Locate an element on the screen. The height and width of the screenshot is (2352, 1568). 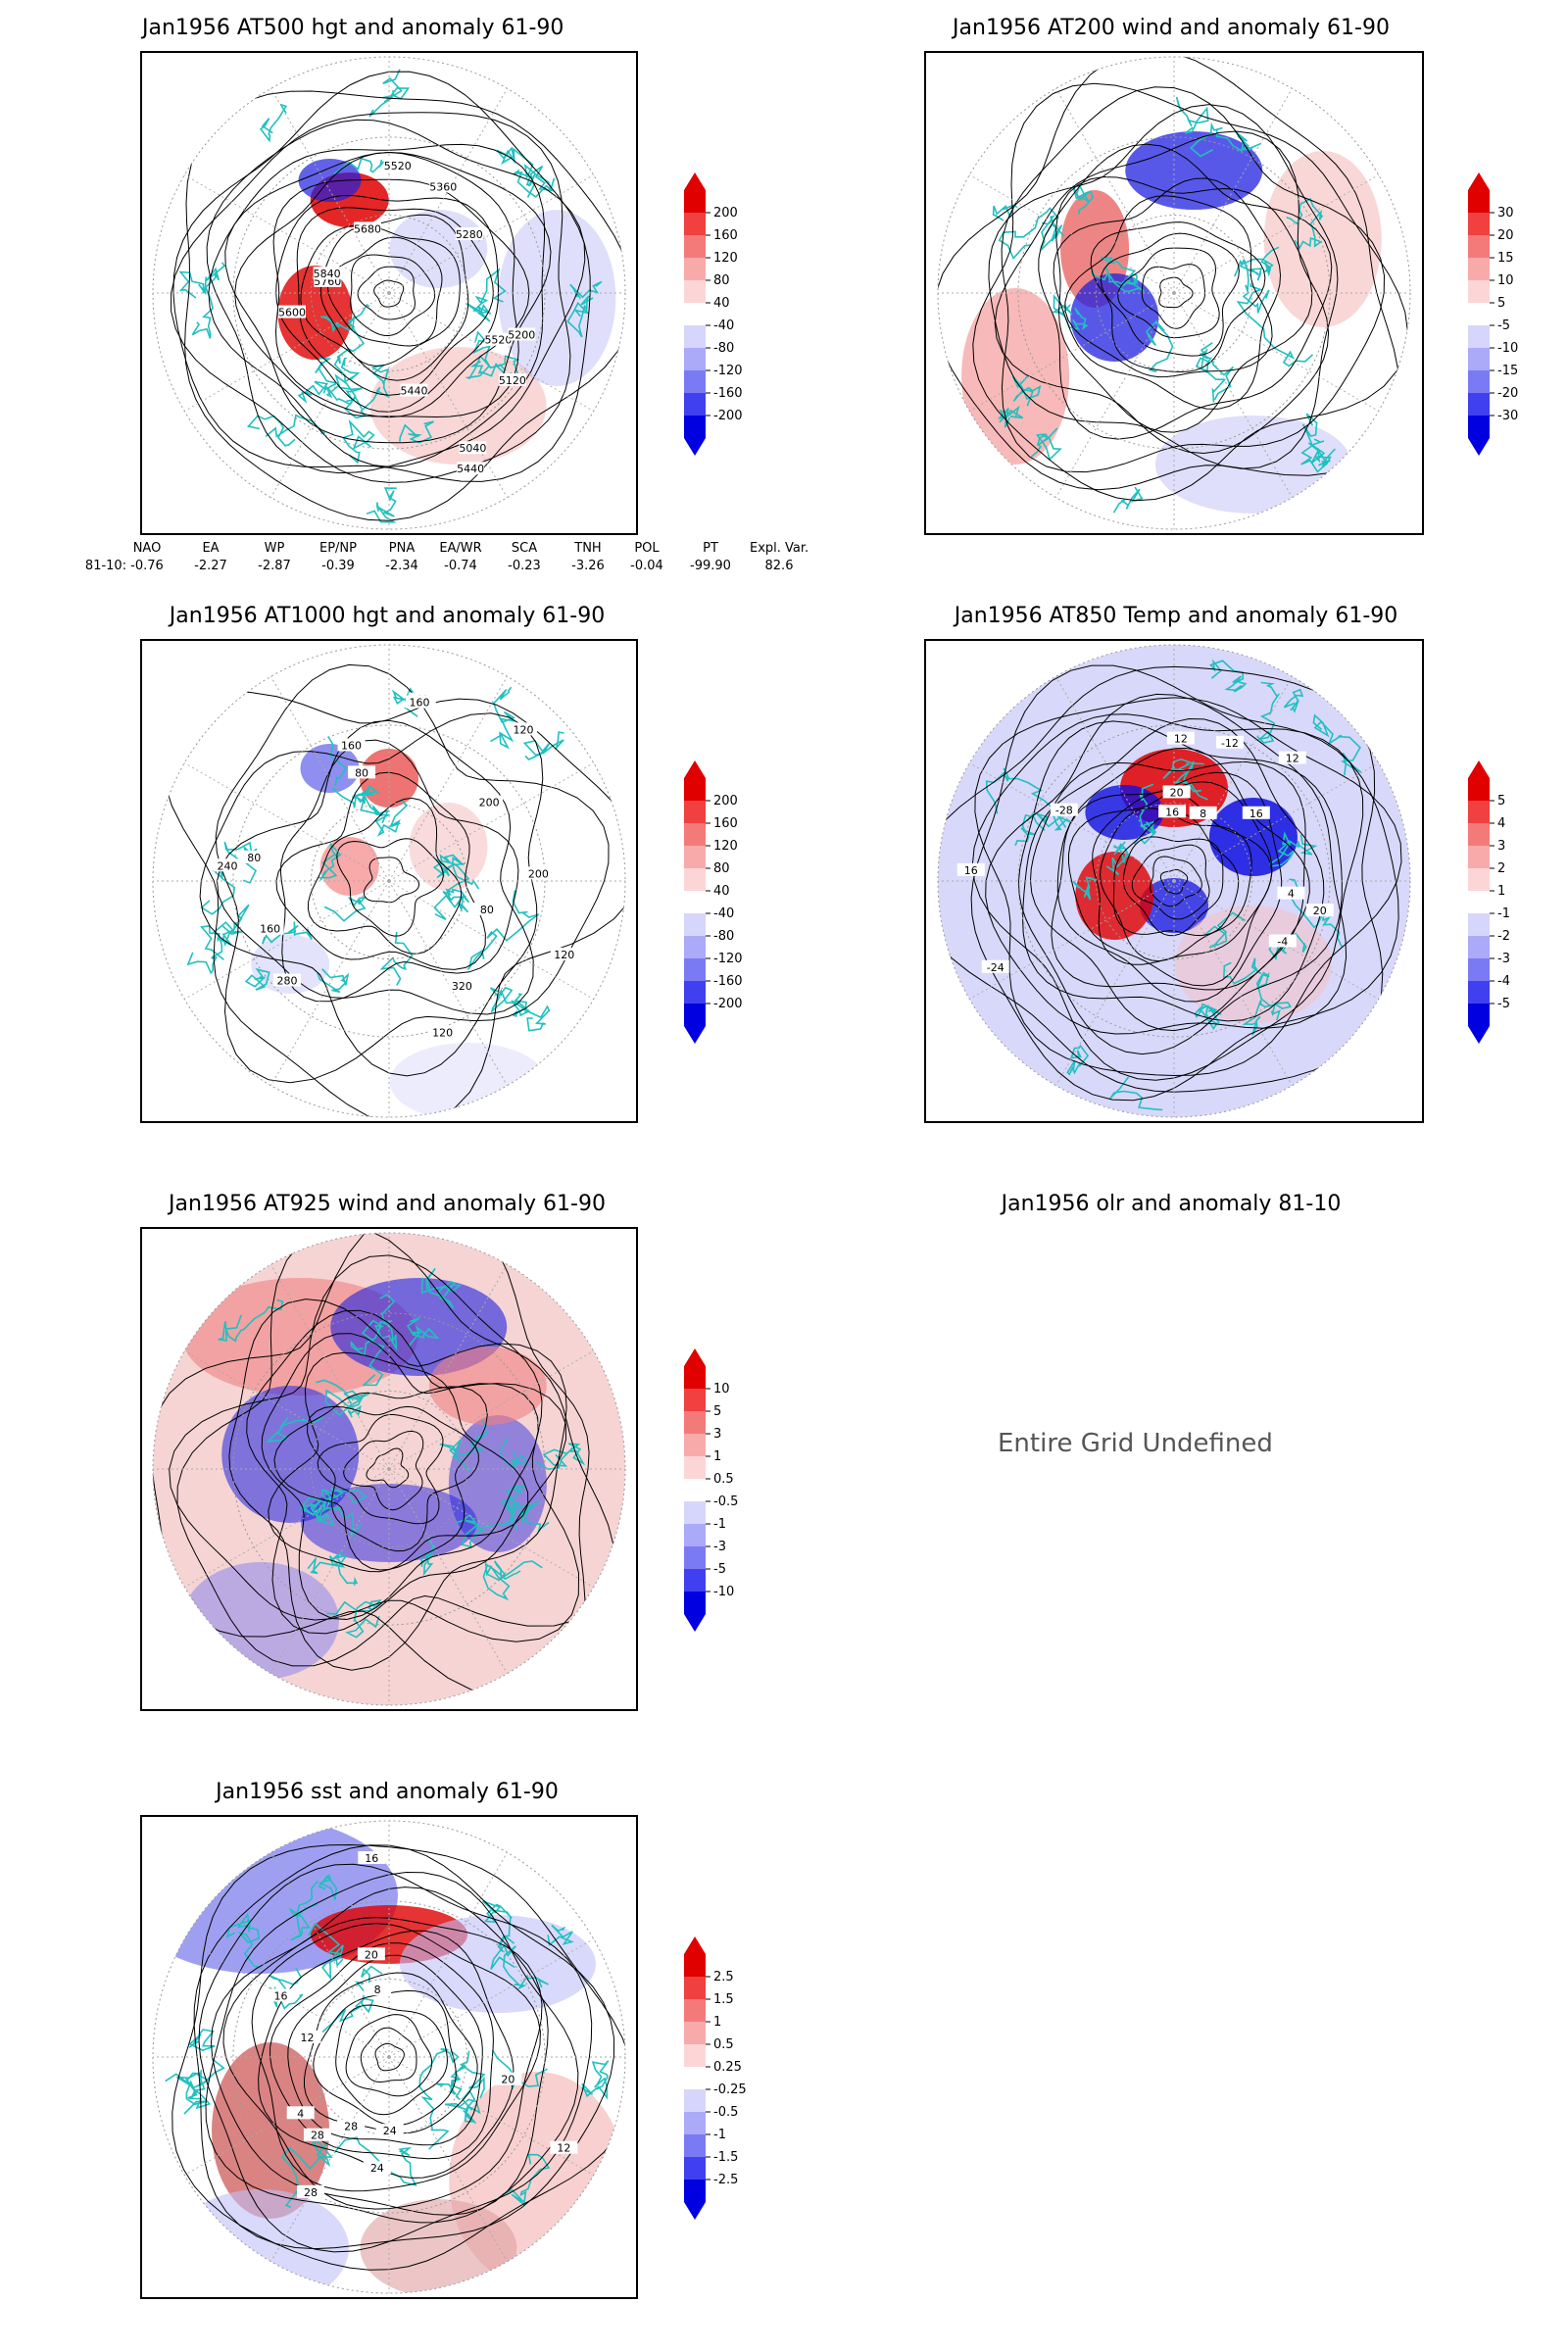
contour-label: 240 is located at coordinates (228, 865).